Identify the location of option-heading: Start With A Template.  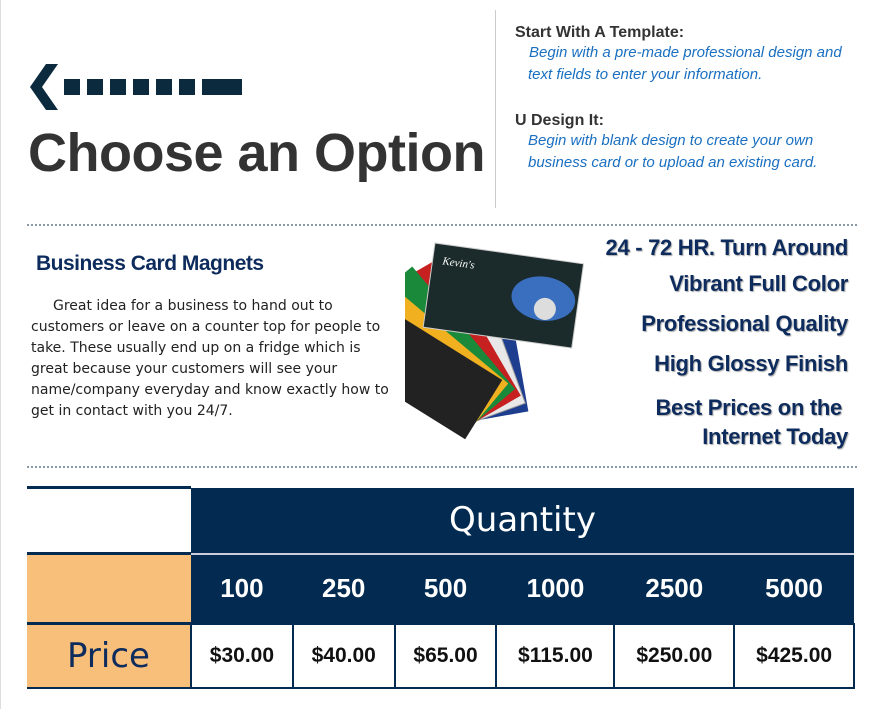
(597, 32).